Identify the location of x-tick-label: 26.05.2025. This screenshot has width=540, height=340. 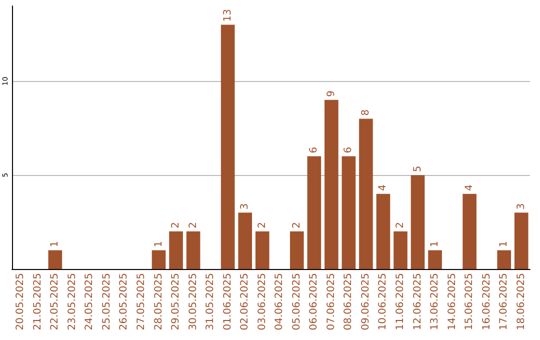
(124, 301).